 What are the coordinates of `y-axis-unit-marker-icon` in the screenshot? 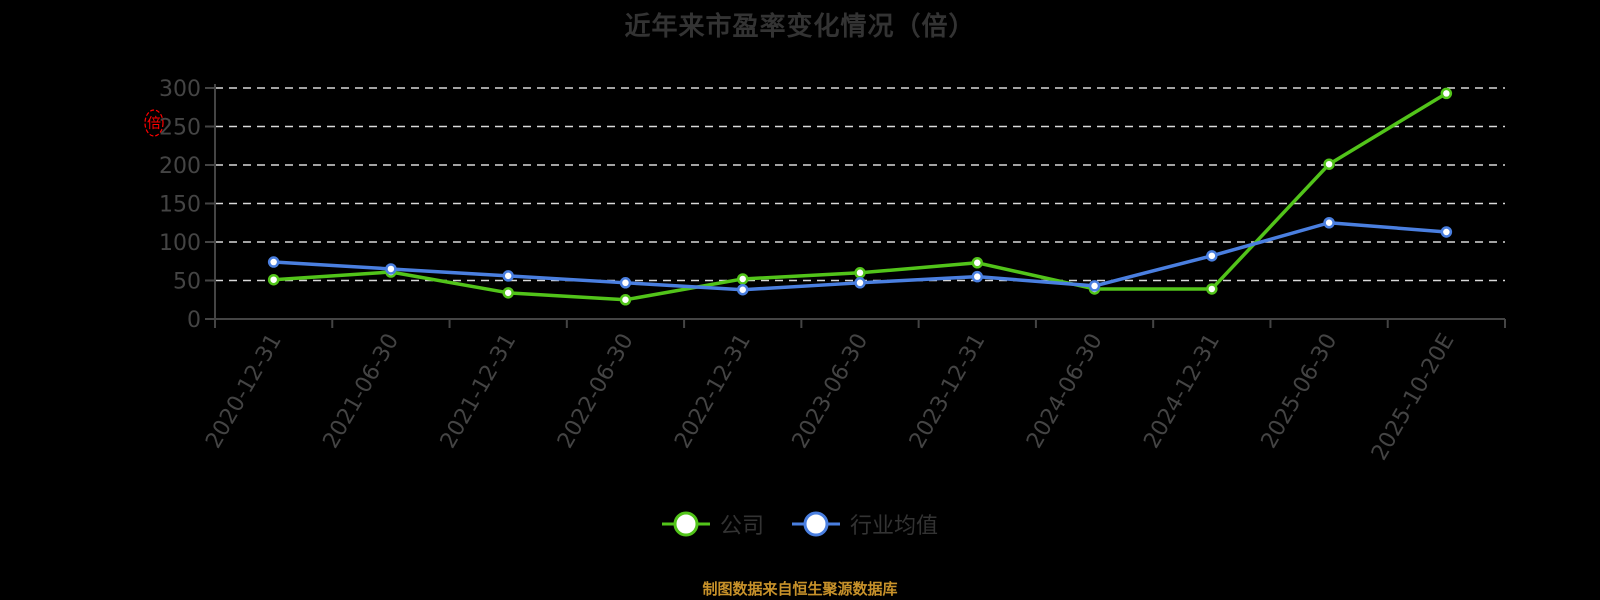 It's located at (154, 123).